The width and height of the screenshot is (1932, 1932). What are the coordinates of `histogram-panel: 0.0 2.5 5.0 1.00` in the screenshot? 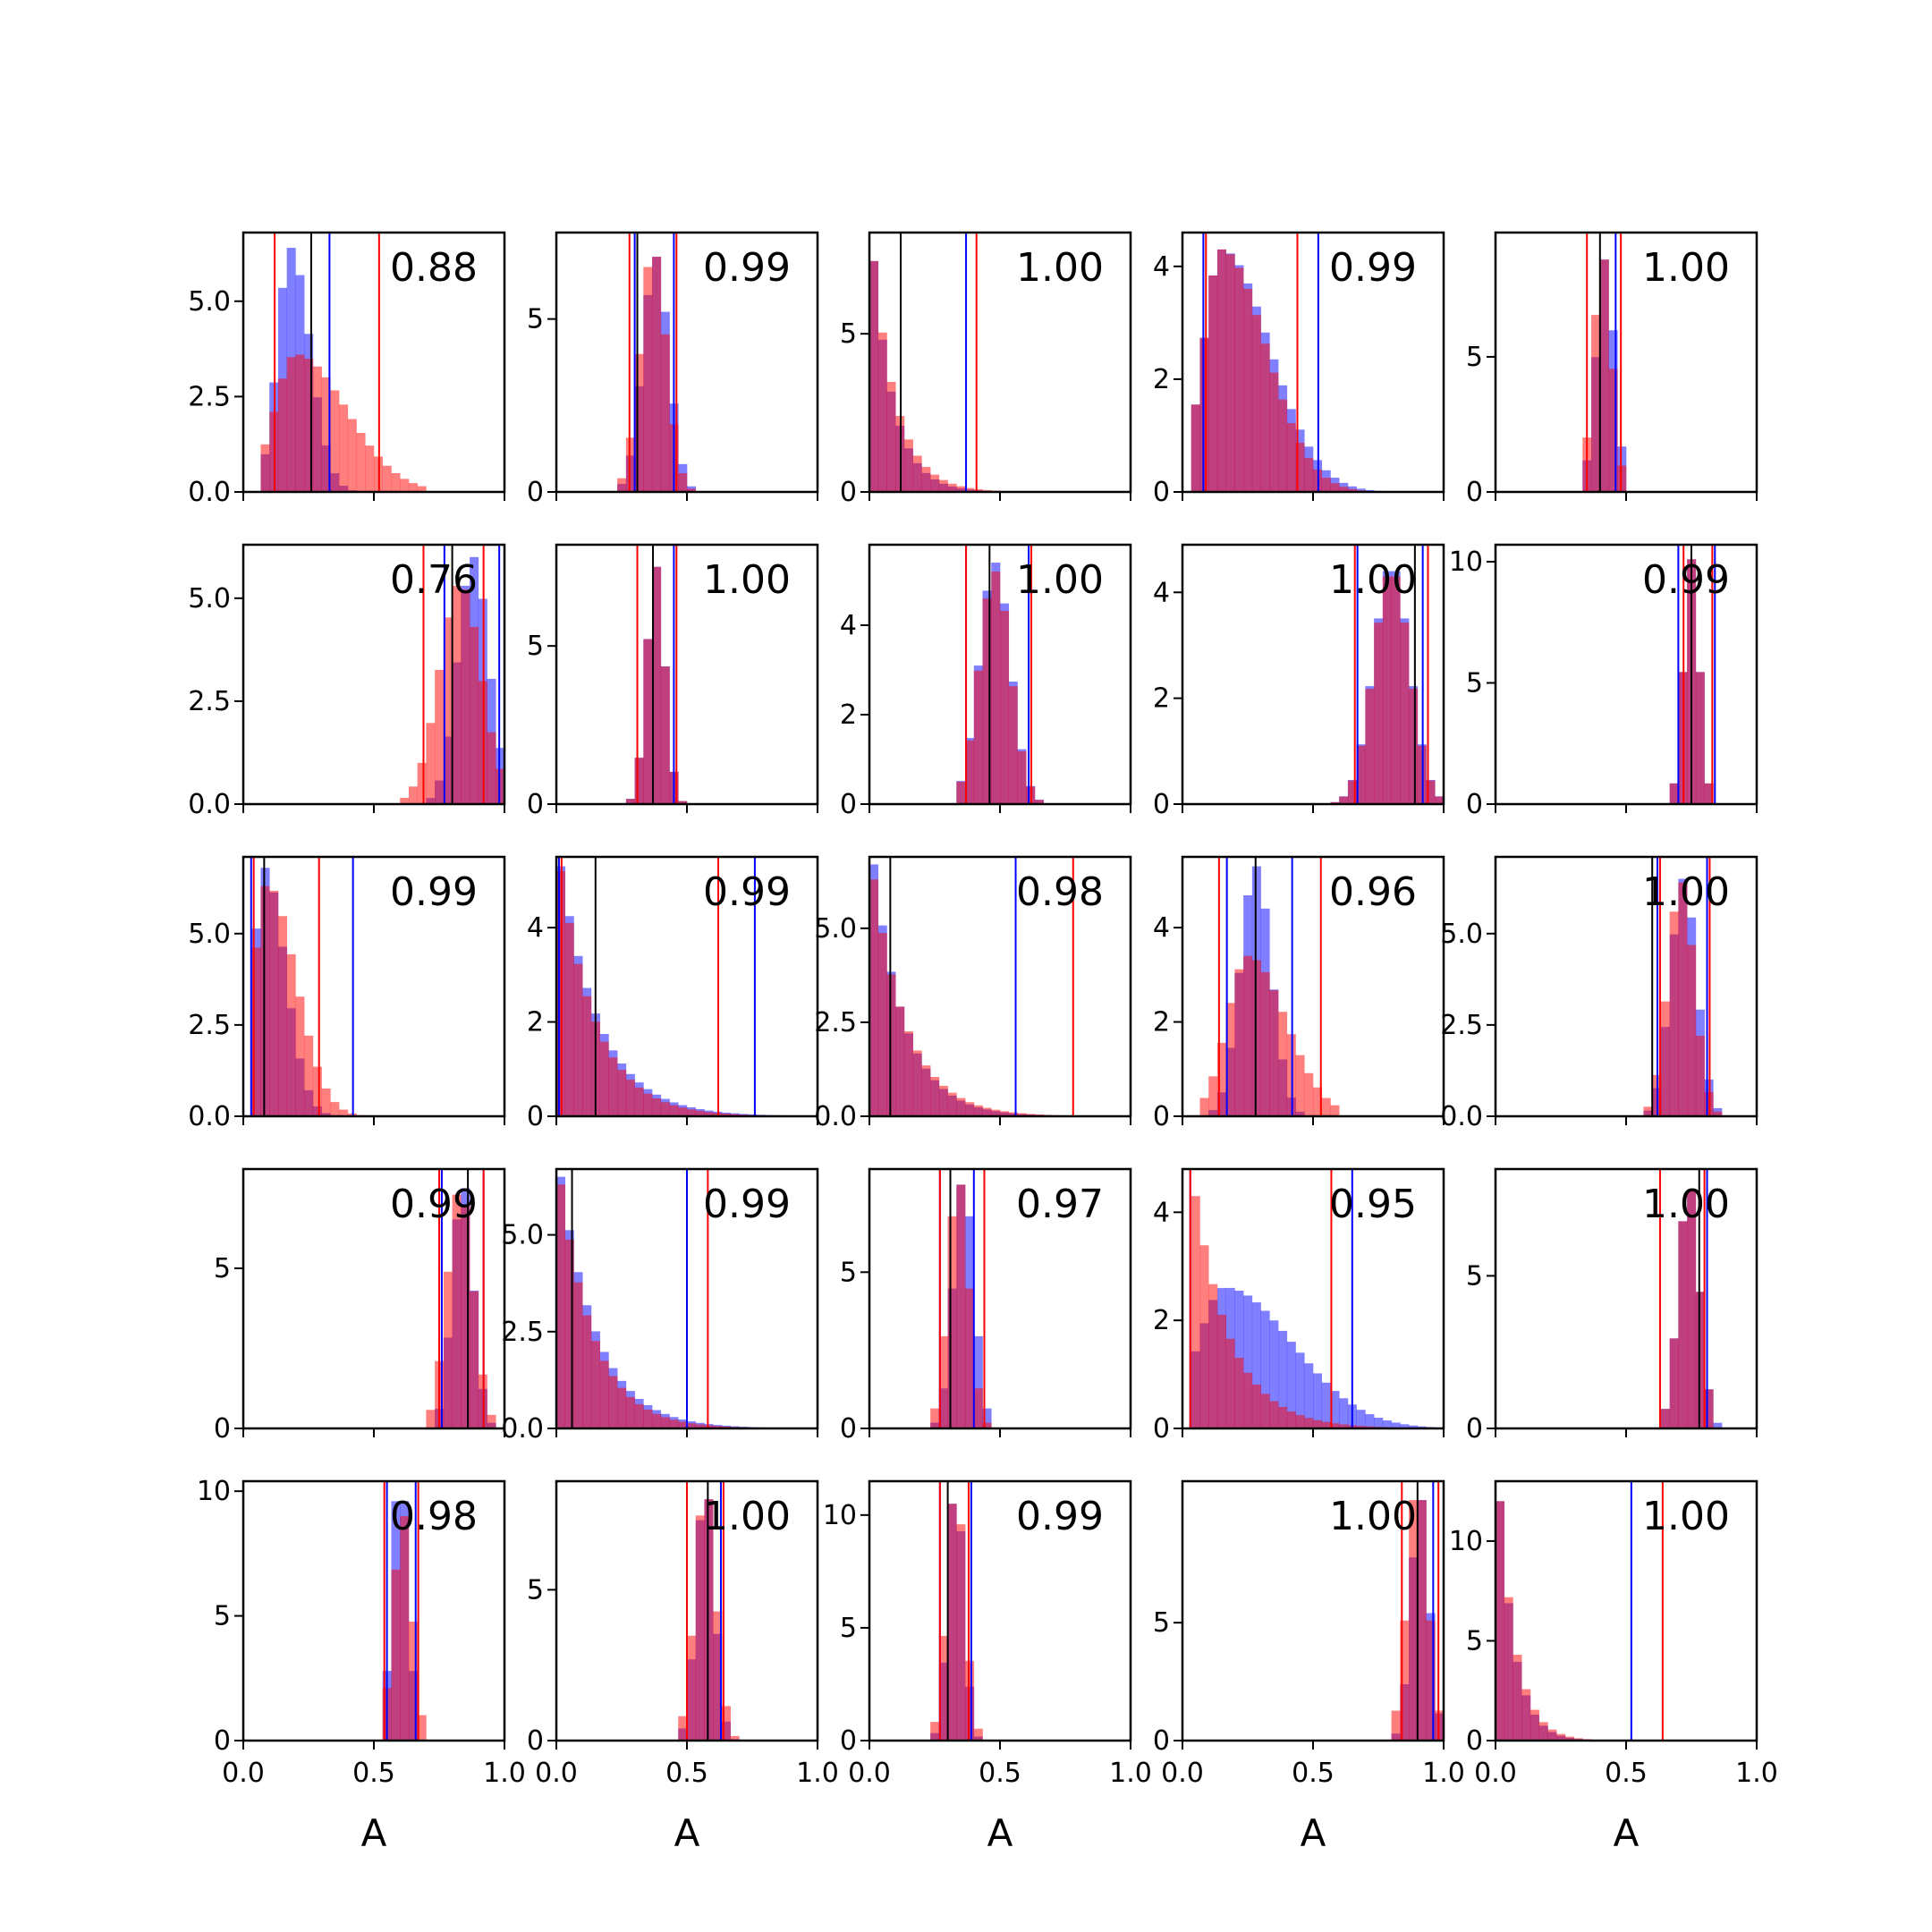 It's located at (1598, 994).